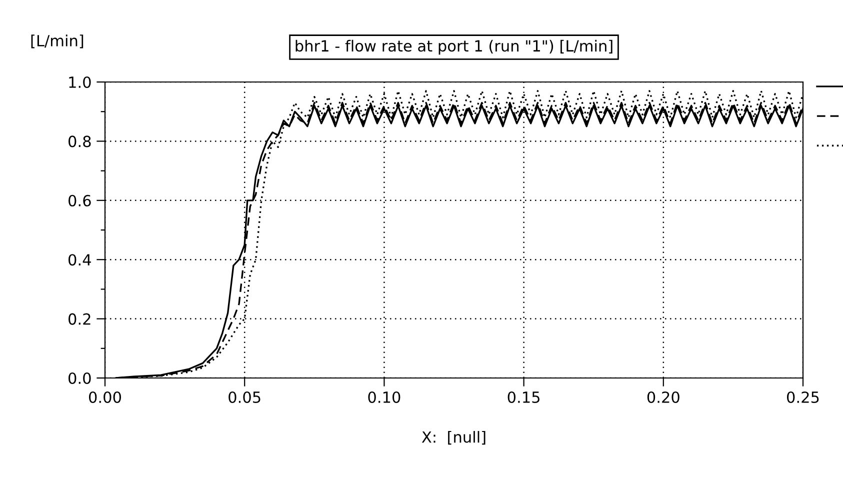  Describe the element at coordinates (244, 397) in the screenshot. I see `x-tick-label: 0.05` at that location.